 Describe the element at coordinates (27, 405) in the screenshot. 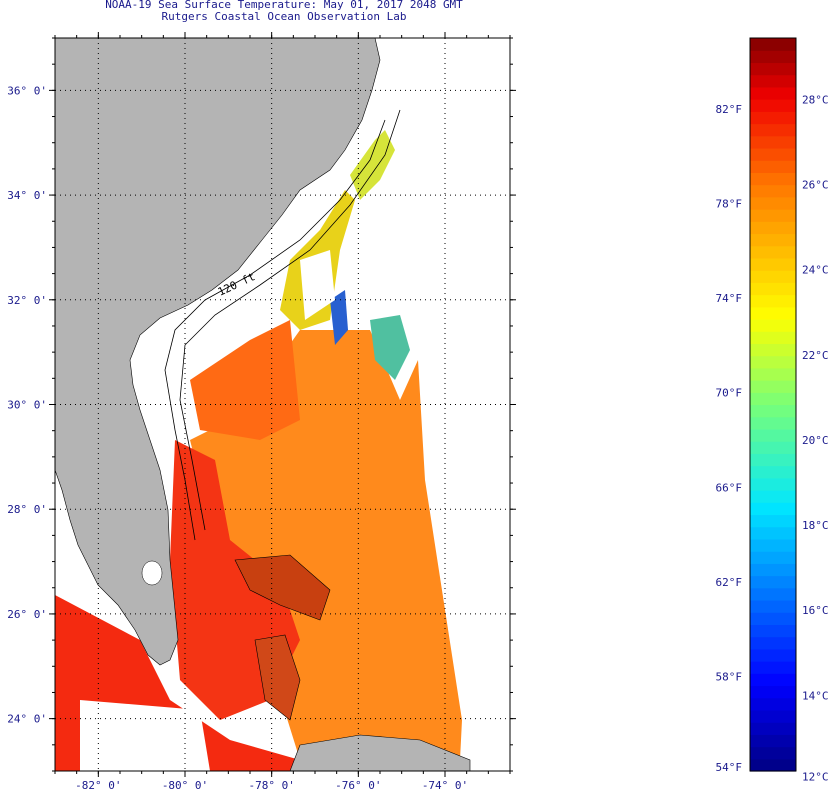

I see `lat-tick-label: 30° 0'` at that location.